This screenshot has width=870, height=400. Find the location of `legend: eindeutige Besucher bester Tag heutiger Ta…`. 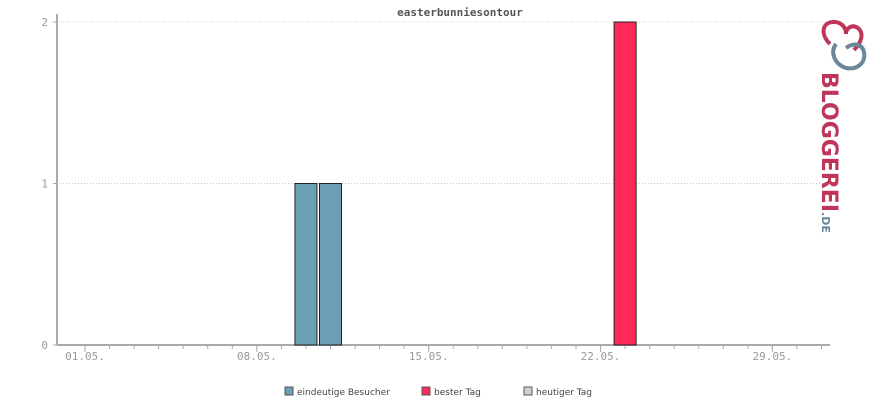

legend: eindeutige Besucher bester Tag heutiger Ta… is located at coordinates (438, 392).